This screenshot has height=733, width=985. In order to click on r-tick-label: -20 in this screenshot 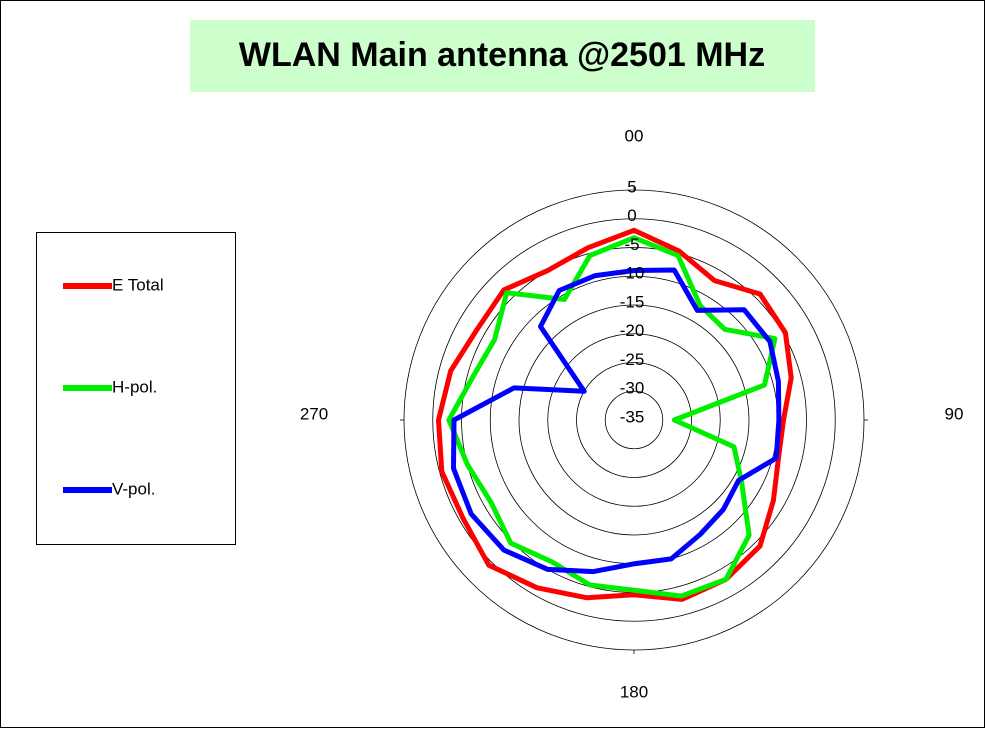, I will do `click(632, 330)`.